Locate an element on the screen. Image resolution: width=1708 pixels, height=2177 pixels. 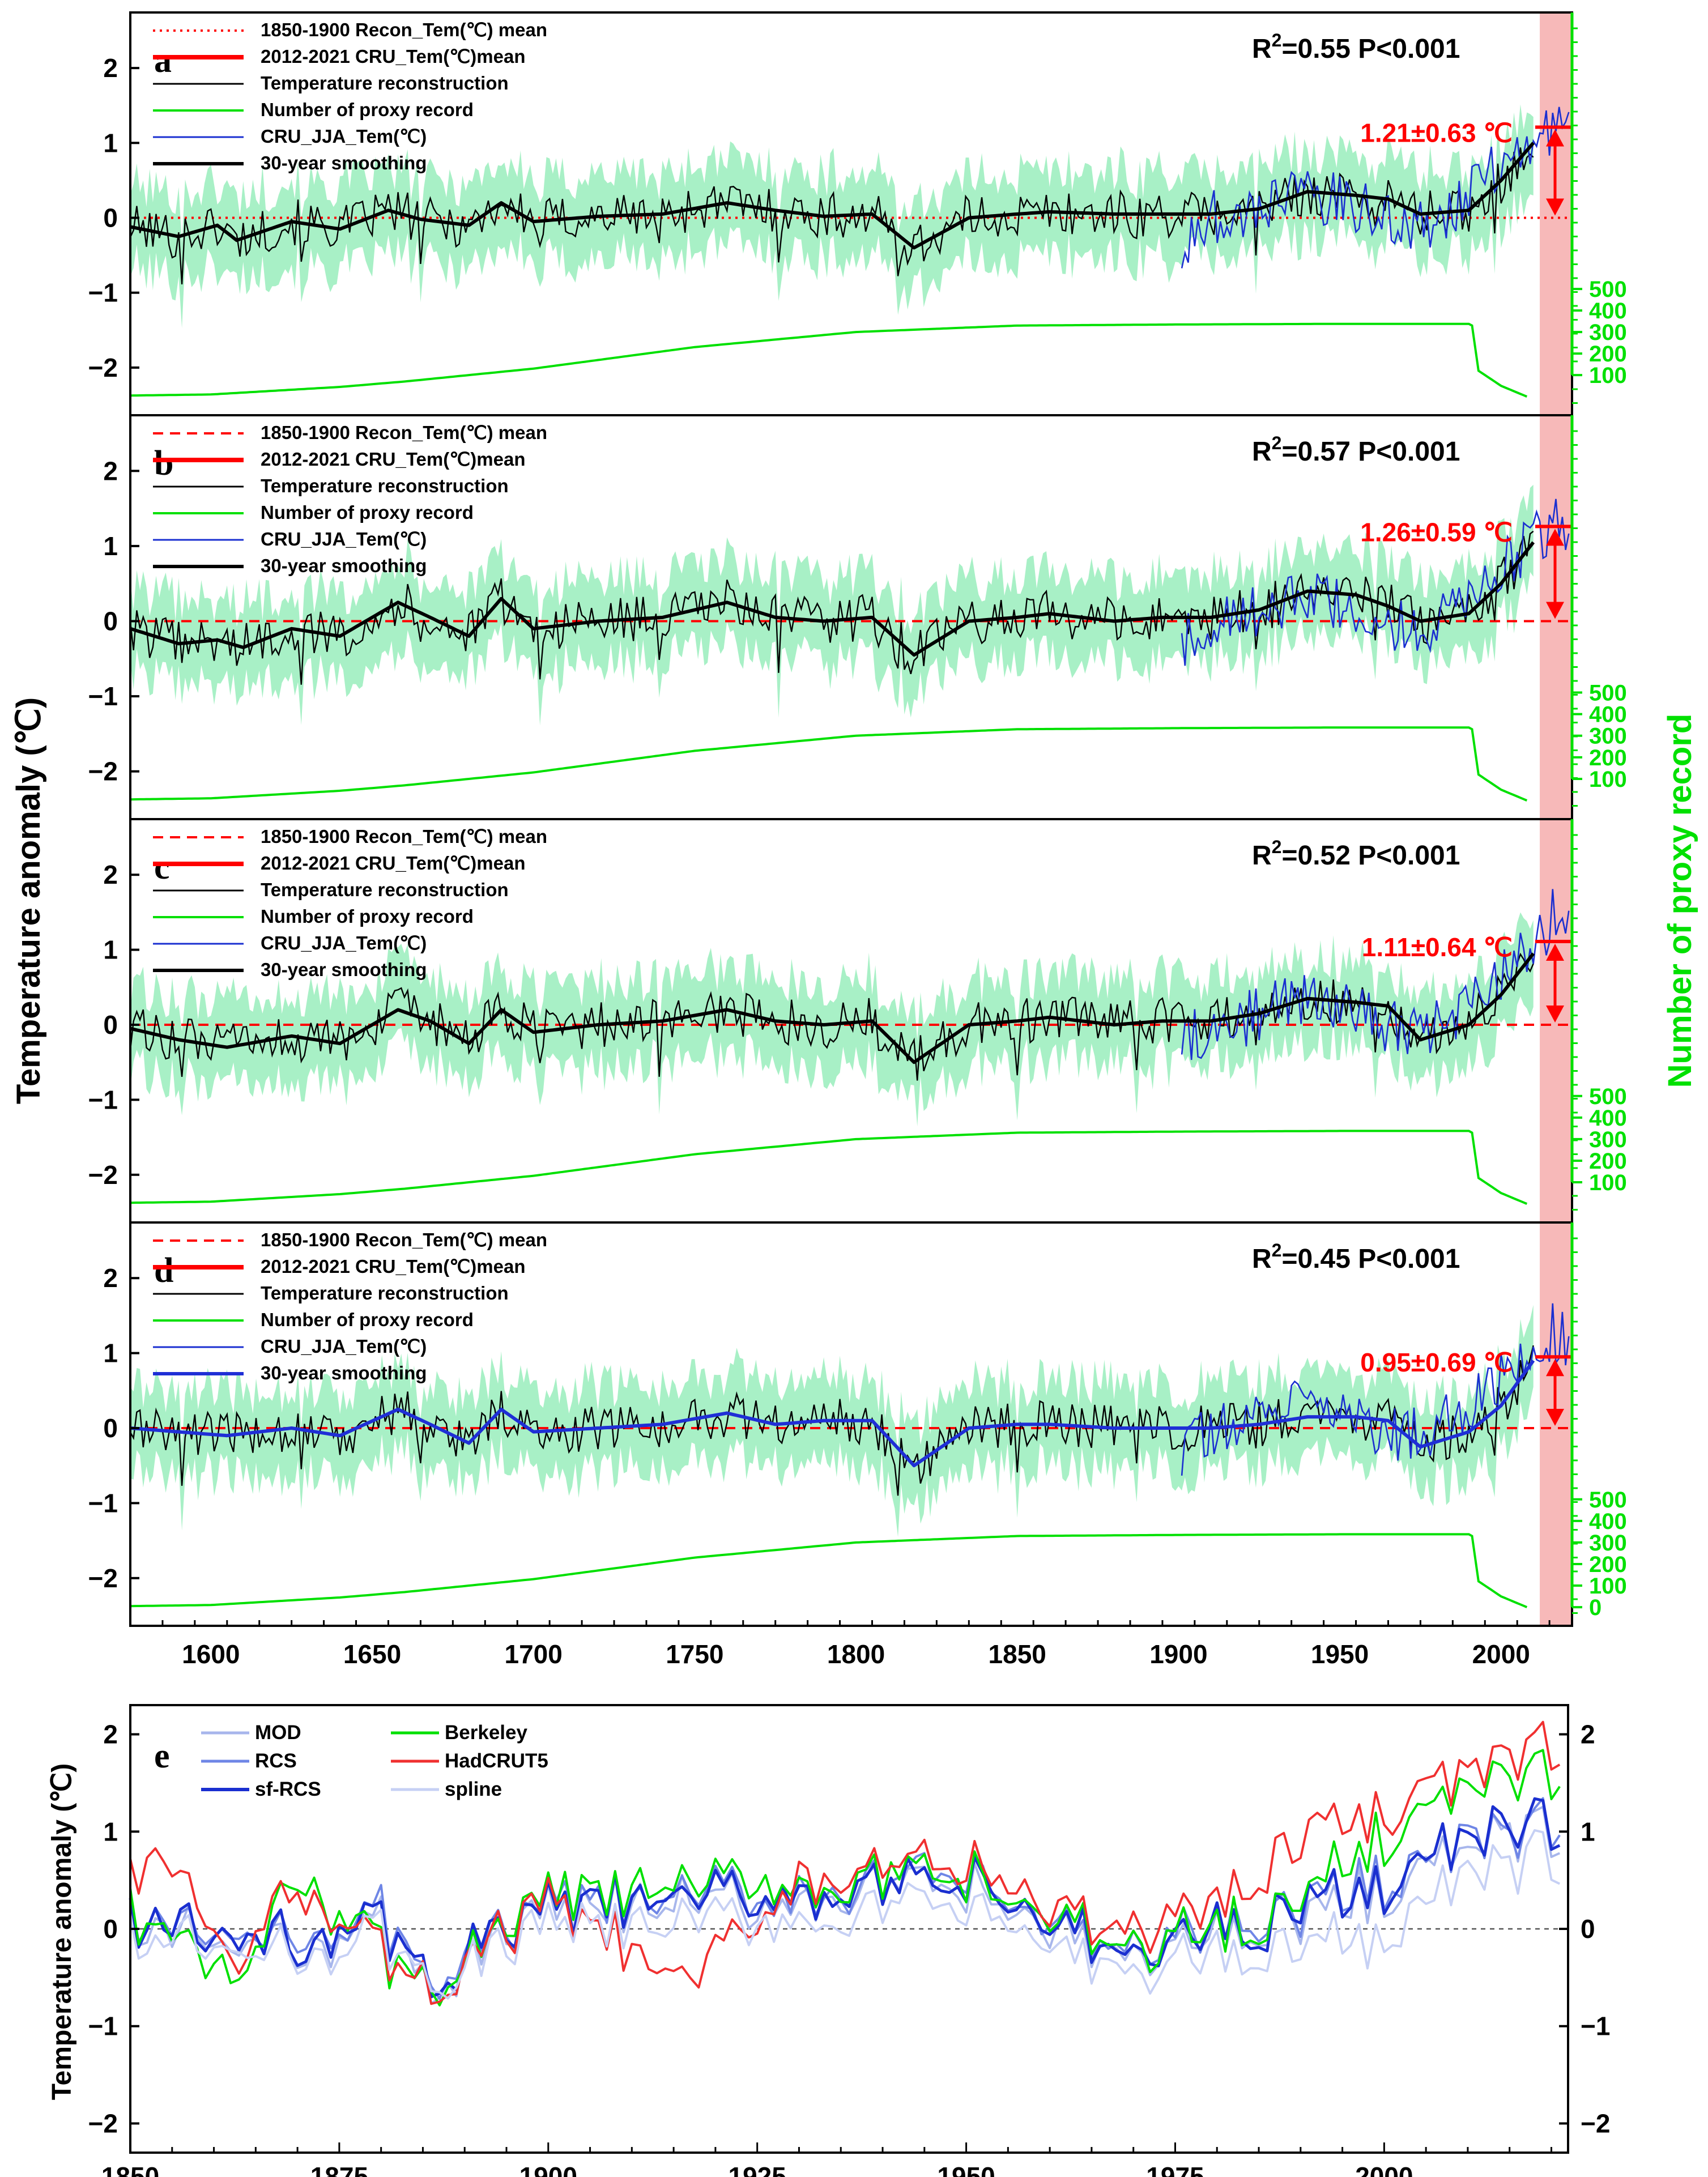
y-tick-label-right: 0 is located at coordinates (1588, 1929).